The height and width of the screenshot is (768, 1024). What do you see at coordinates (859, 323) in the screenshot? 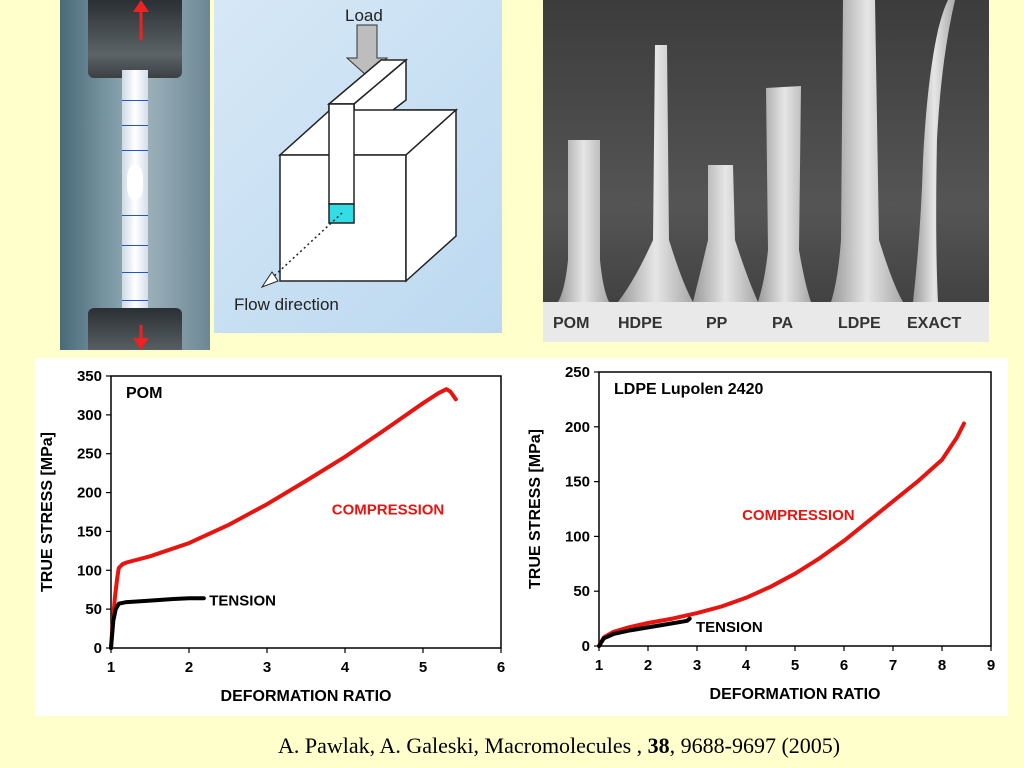
I see `sem-label-ldpe: LDPE` at bounding box center [859, 323].